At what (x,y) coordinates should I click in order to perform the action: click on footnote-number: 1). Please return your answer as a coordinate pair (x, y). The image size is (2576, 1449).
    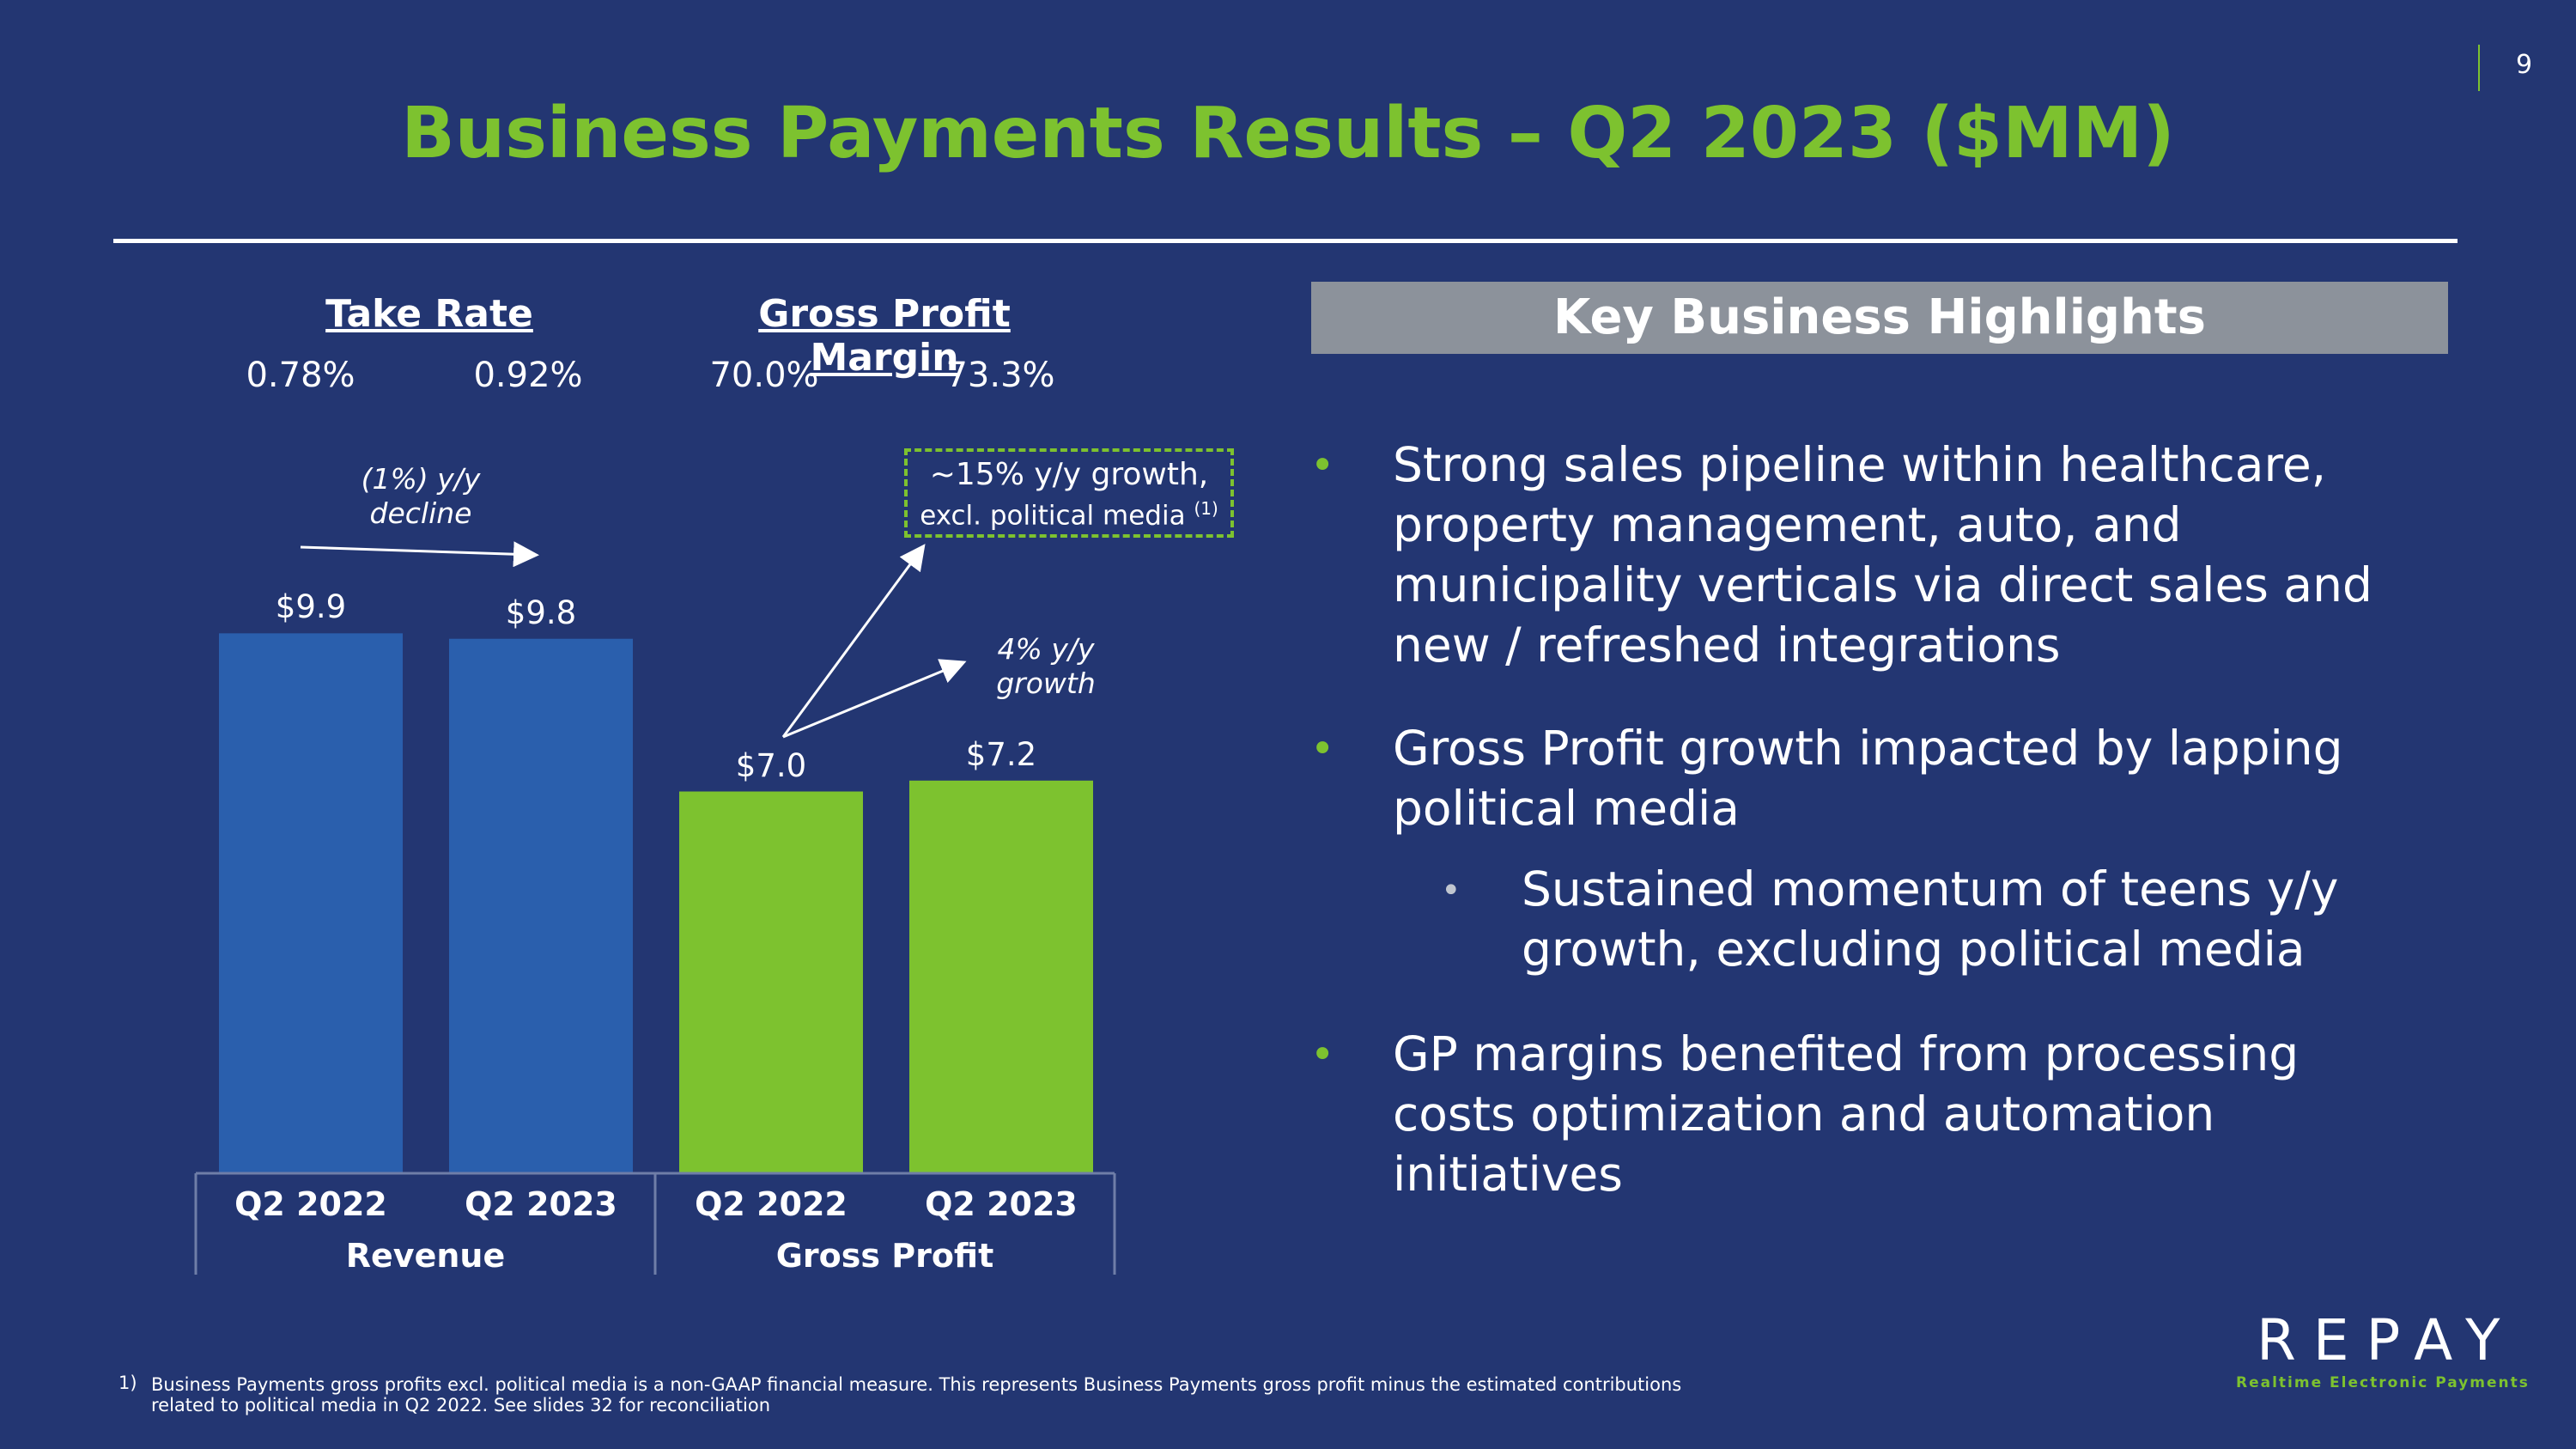
    Looking at the image, I should click on (128, 1383).